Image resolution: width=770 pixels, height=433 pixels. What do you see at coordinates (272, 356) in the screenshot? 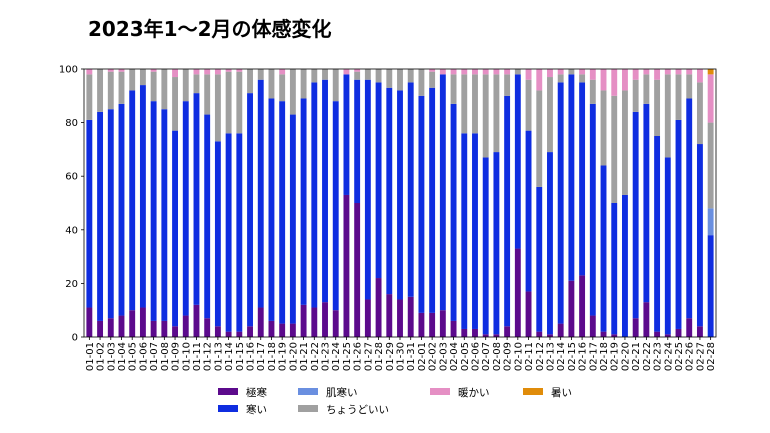
I see `x-tick-label: 01-18` at bounding box center [272, 356].